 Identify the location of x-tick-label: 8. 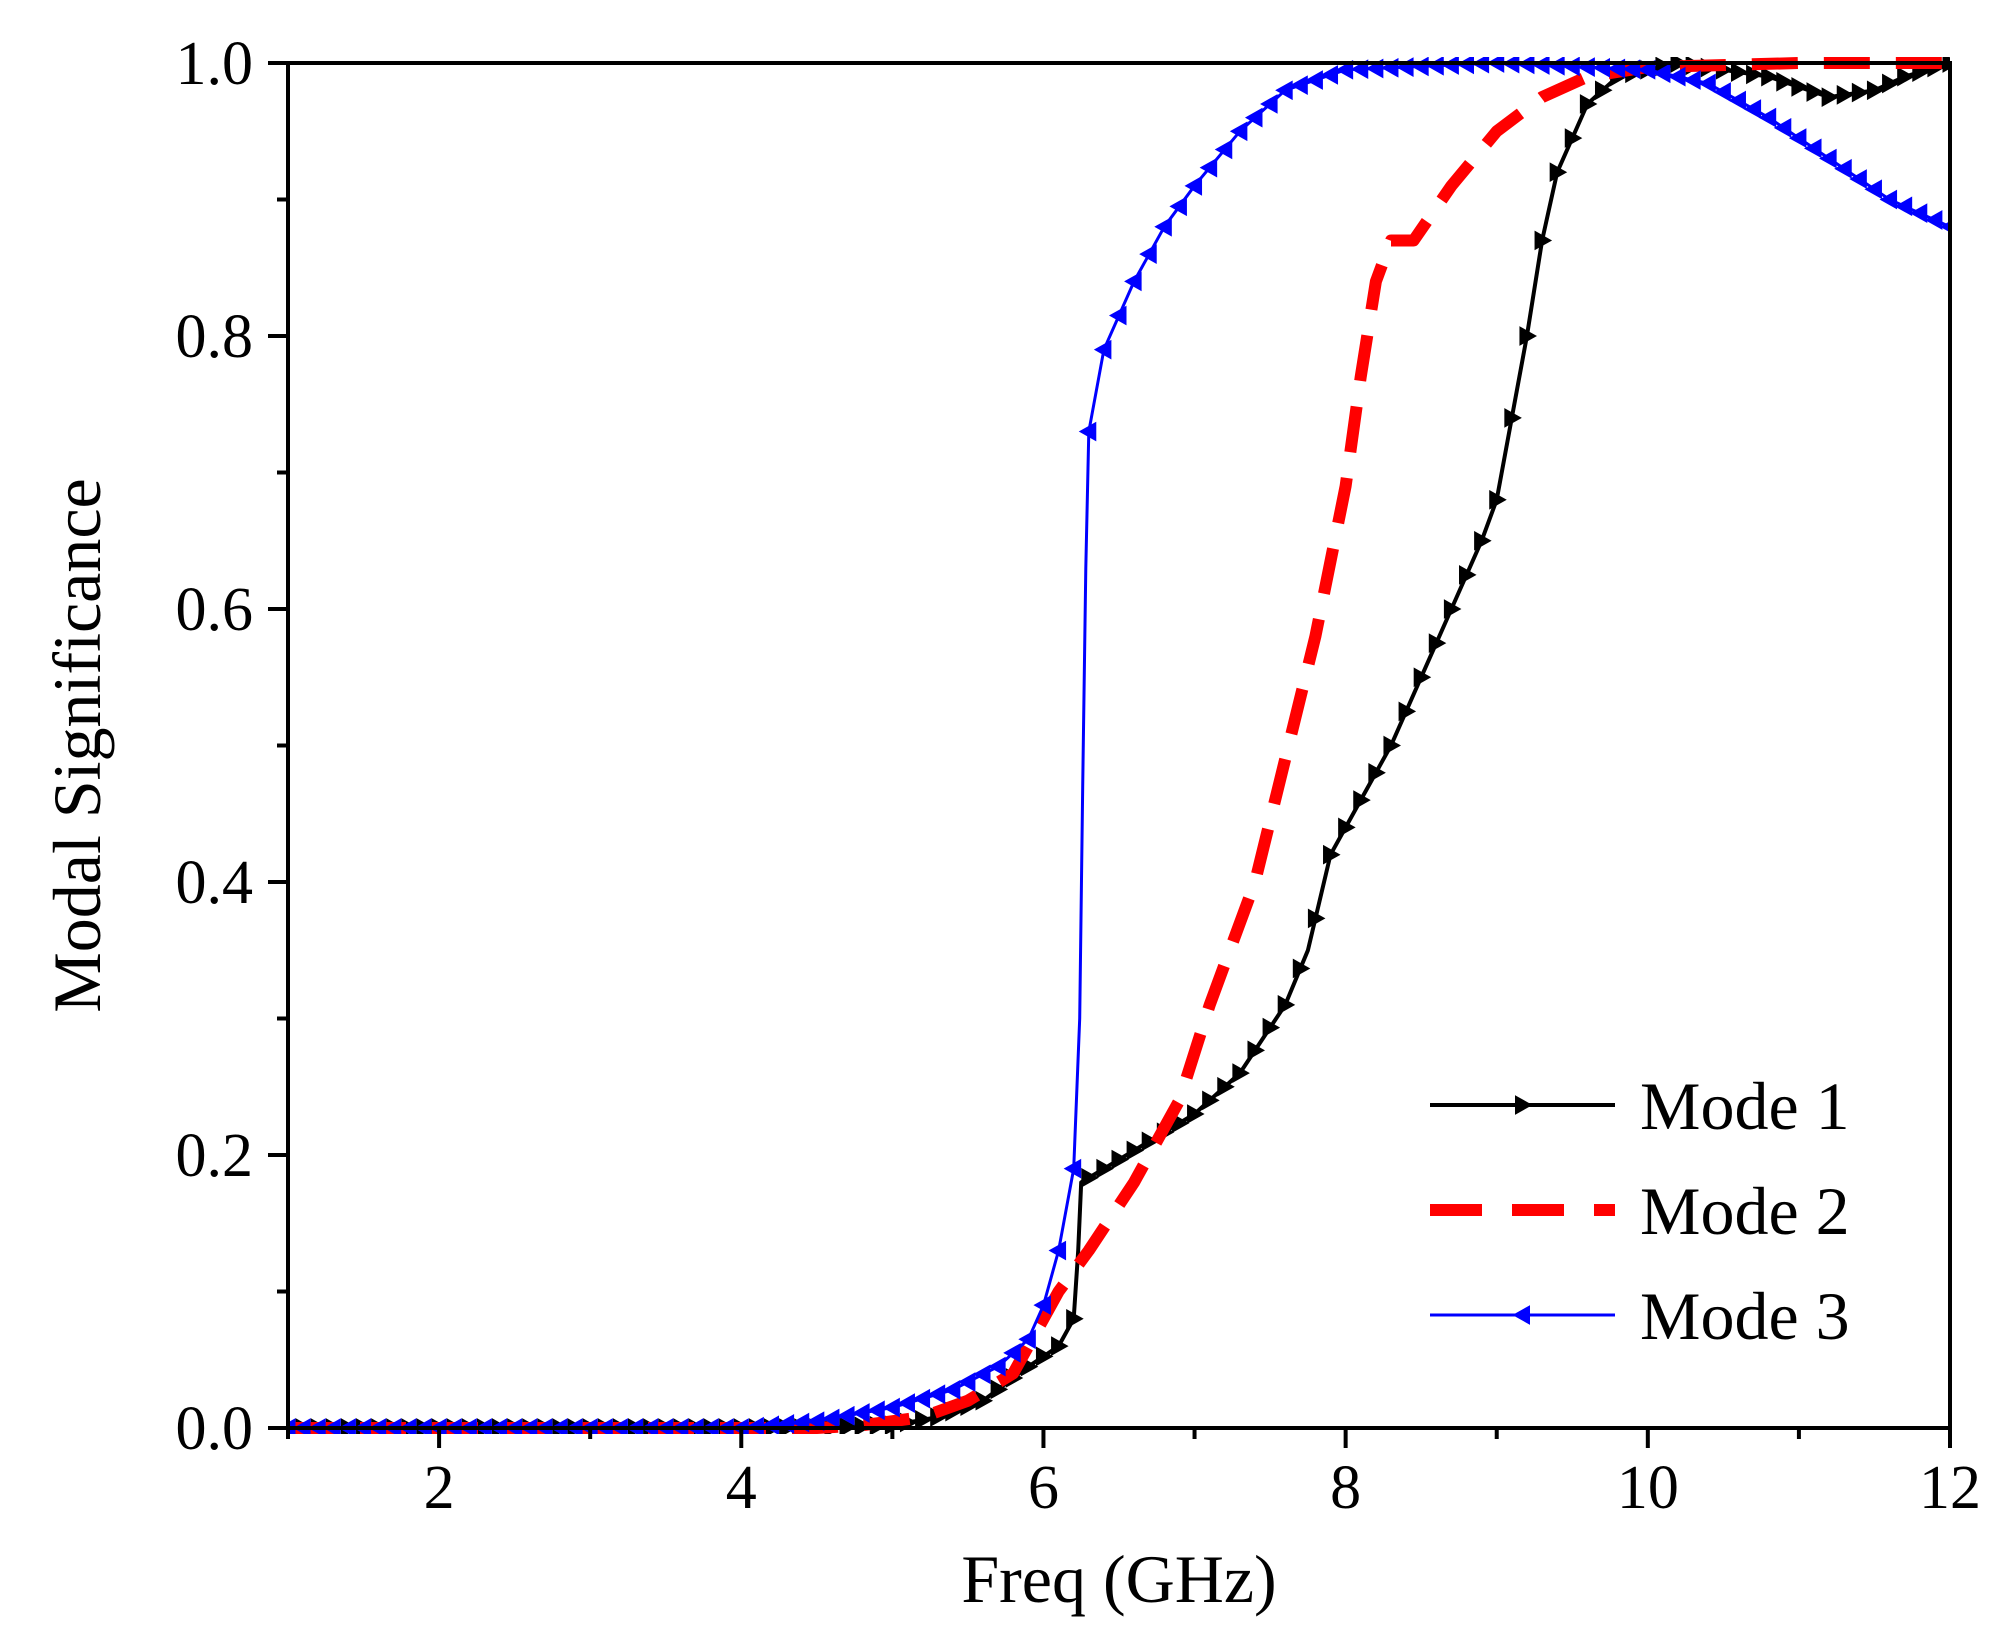
(1345, 1488).